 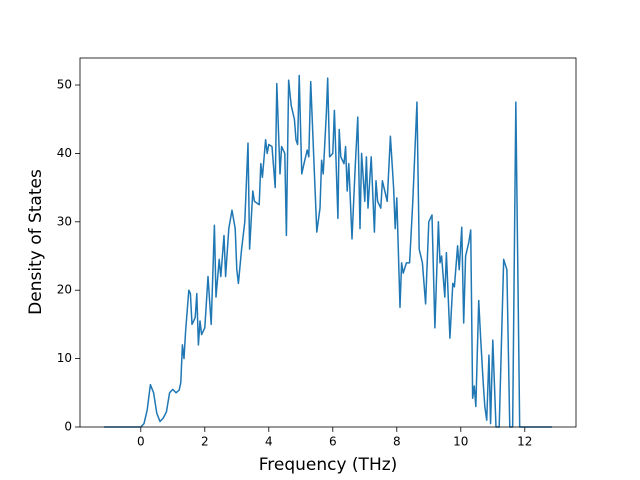 What do you see at coordinates (269, 442) in the screenshot?
I see `x-tick-label: 4` at bounding box center [269, 442].